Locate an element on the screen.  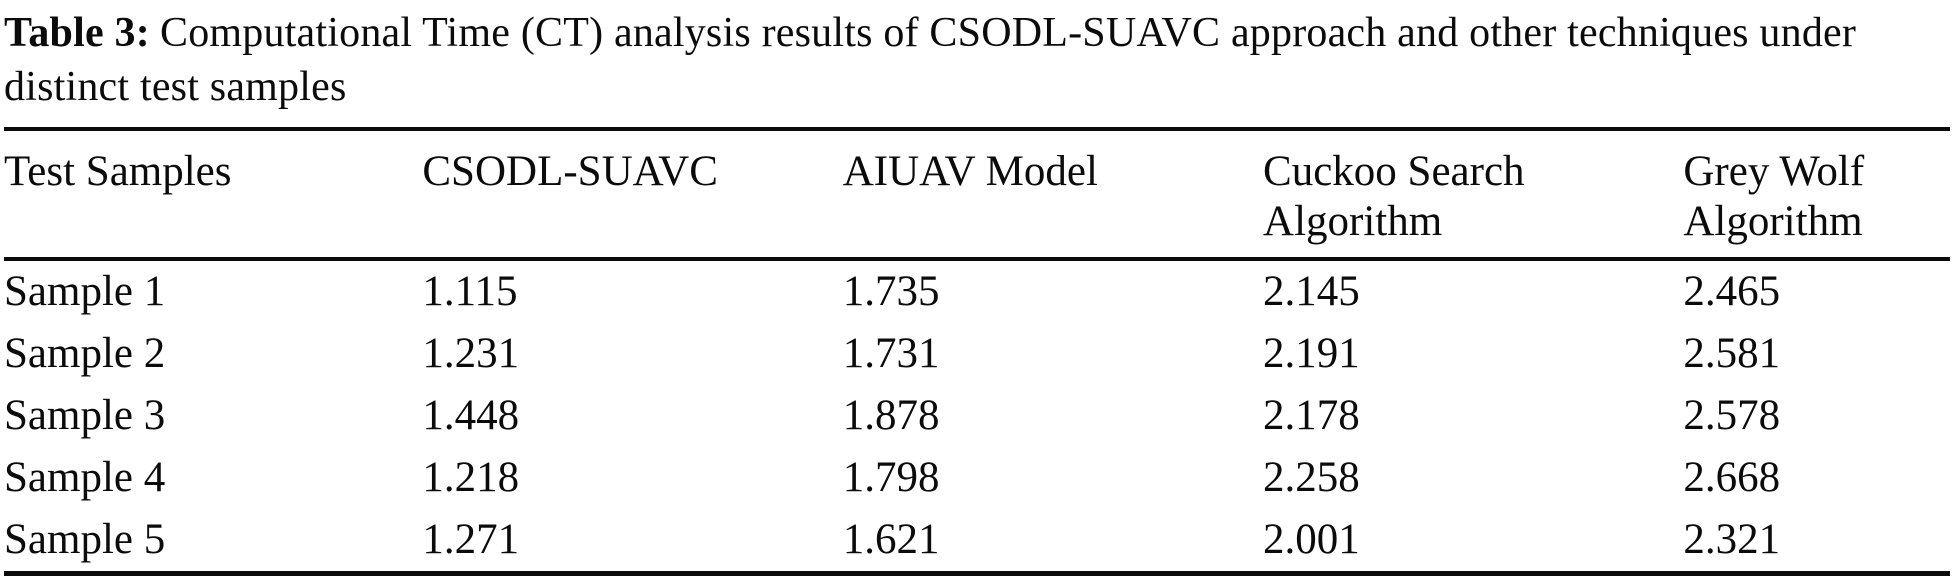
cell-value: 2.258 is located at coordinates (1311, 477).